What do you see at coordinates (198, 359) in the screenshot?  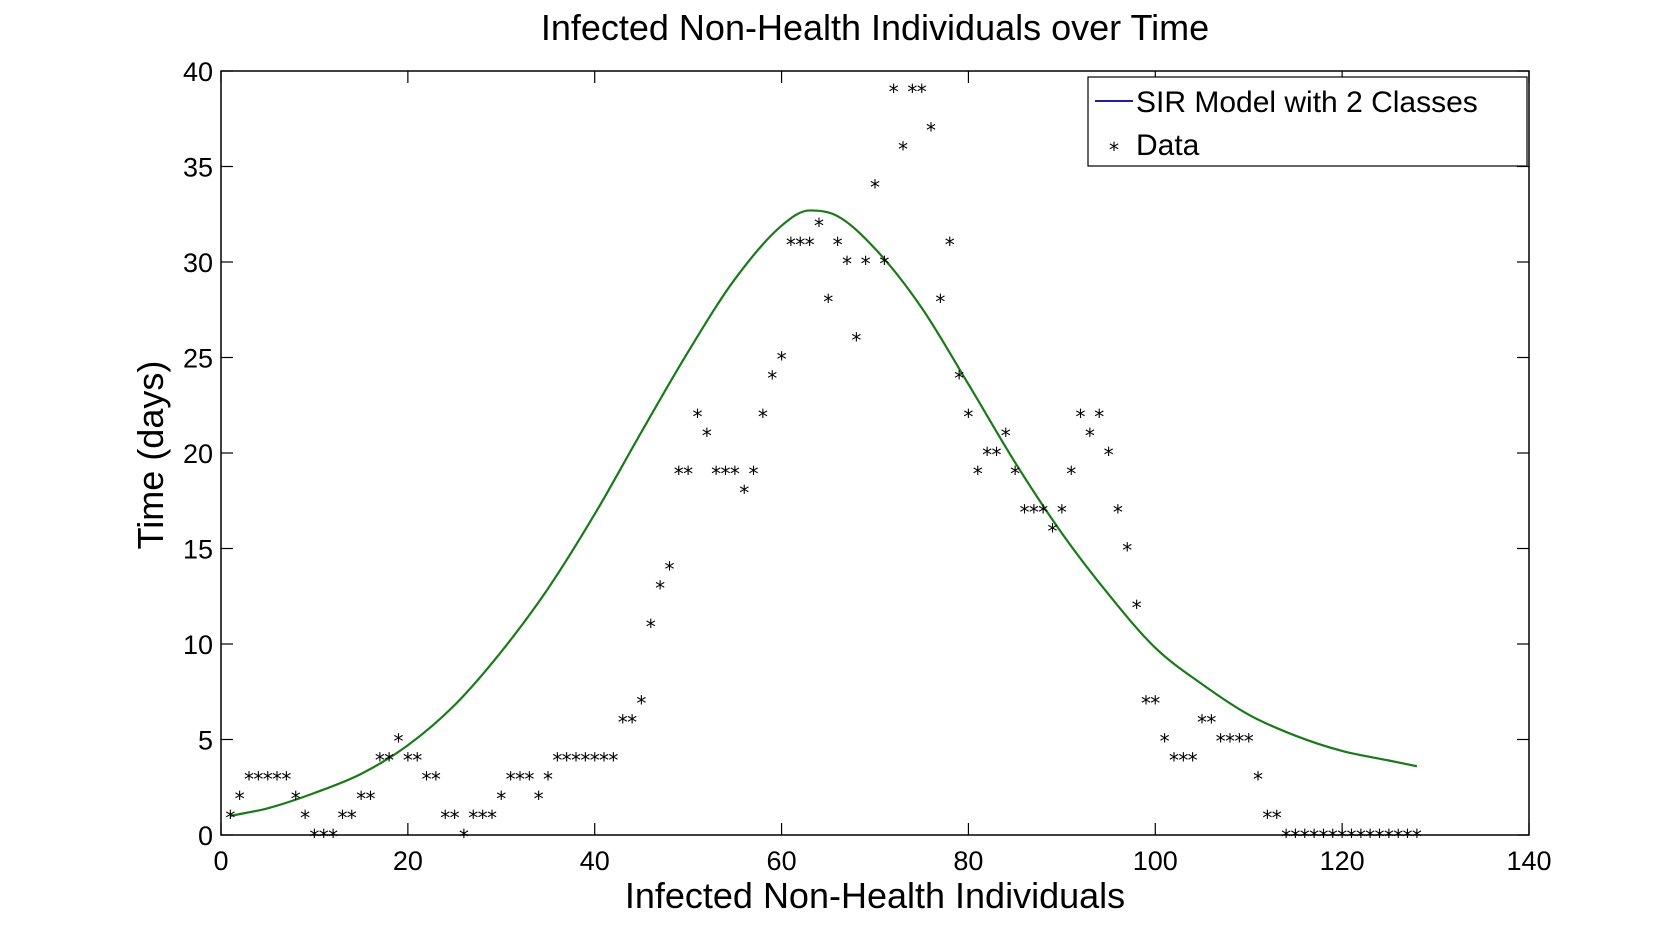 I see `y-tick-label: 25` at bounding box center [198, 359].